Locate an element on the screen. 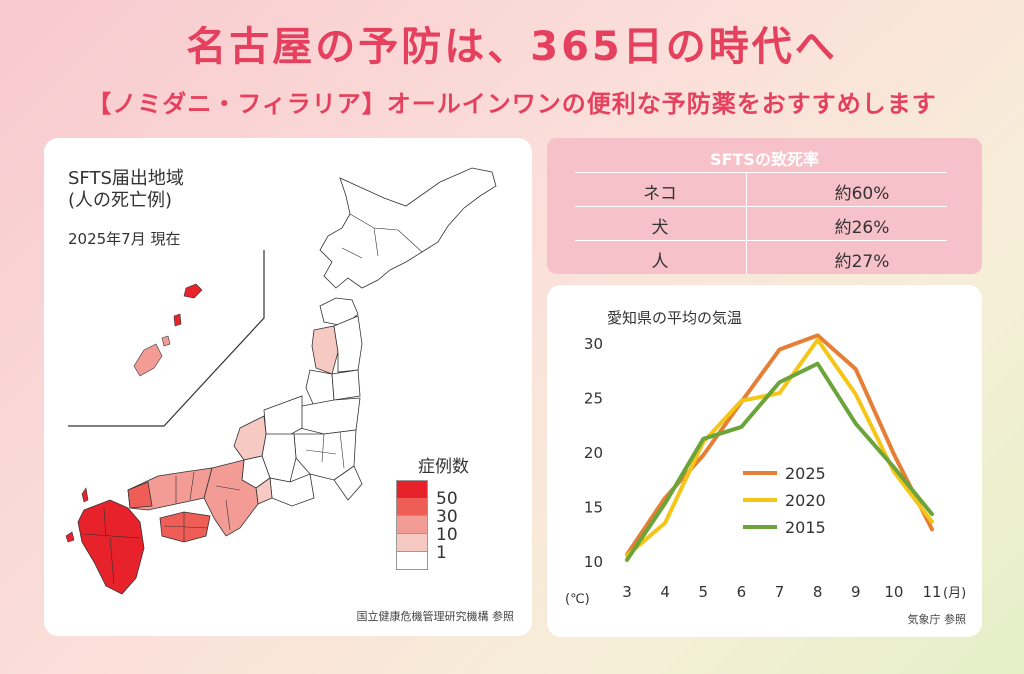 The height and width of the screenshot is (674, 1024). legend-label-1: 1 is located at coordinates (441, 553).